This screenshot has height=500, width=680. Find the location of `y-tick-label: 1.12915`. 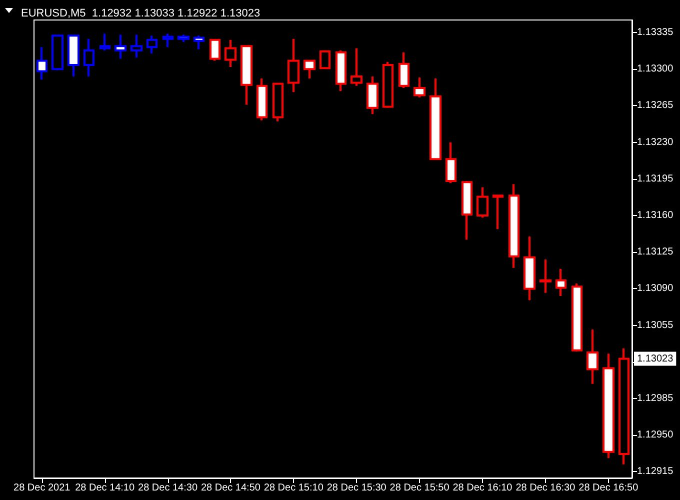

y-tick-label: 1.12915 is located at coordinates (655, 472).